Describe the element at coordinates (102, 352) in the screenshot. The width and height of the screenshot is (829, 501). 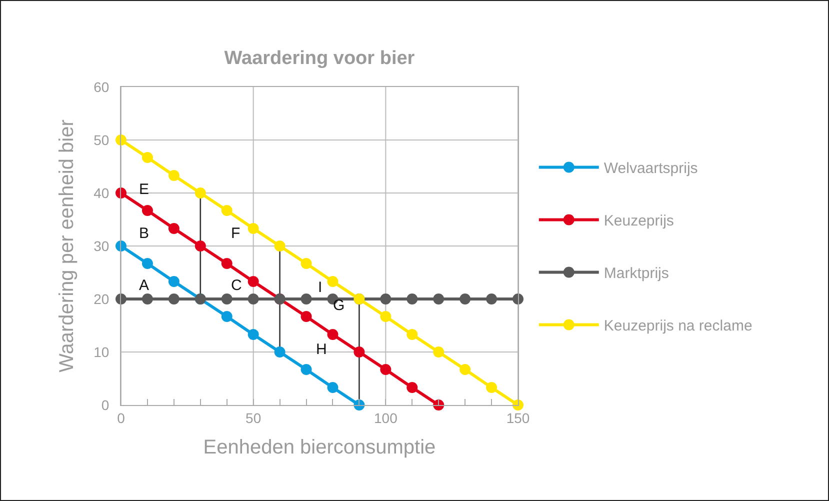
I see `y-tick-label: 10` at that location.